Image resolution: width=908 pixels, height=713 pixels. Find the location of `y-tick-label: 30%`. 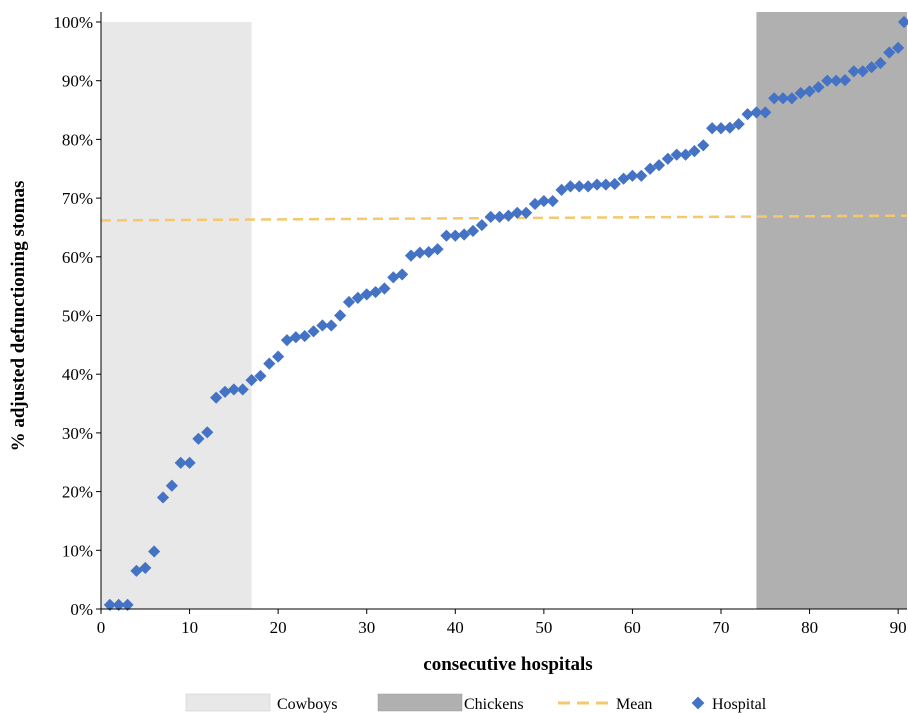

y-tick-label: 30% is located at coordinates (77, 433).